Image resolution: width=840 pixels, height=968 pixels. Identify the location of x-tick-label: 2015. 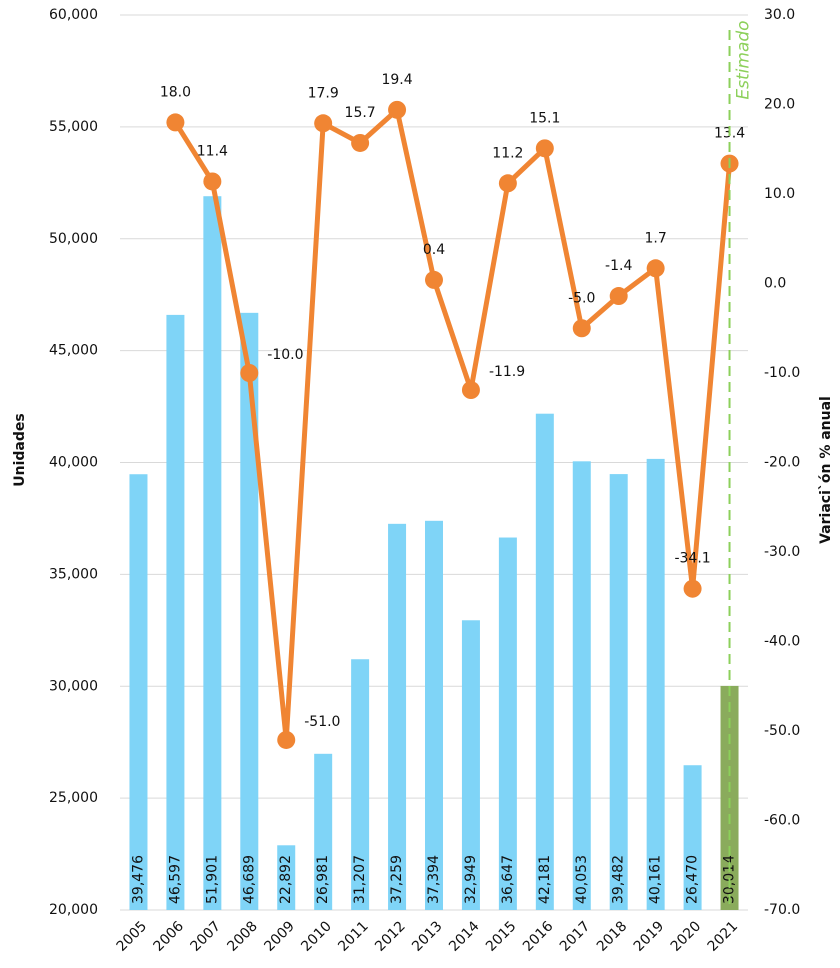
(501, 936).